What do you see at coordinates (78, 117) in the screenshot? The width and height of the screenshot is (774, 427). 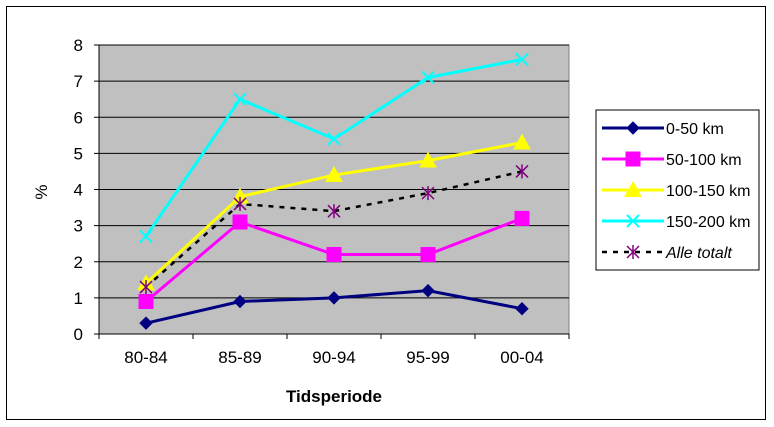 I see `y-tick-label: 6` at bounding box center [78, 117].